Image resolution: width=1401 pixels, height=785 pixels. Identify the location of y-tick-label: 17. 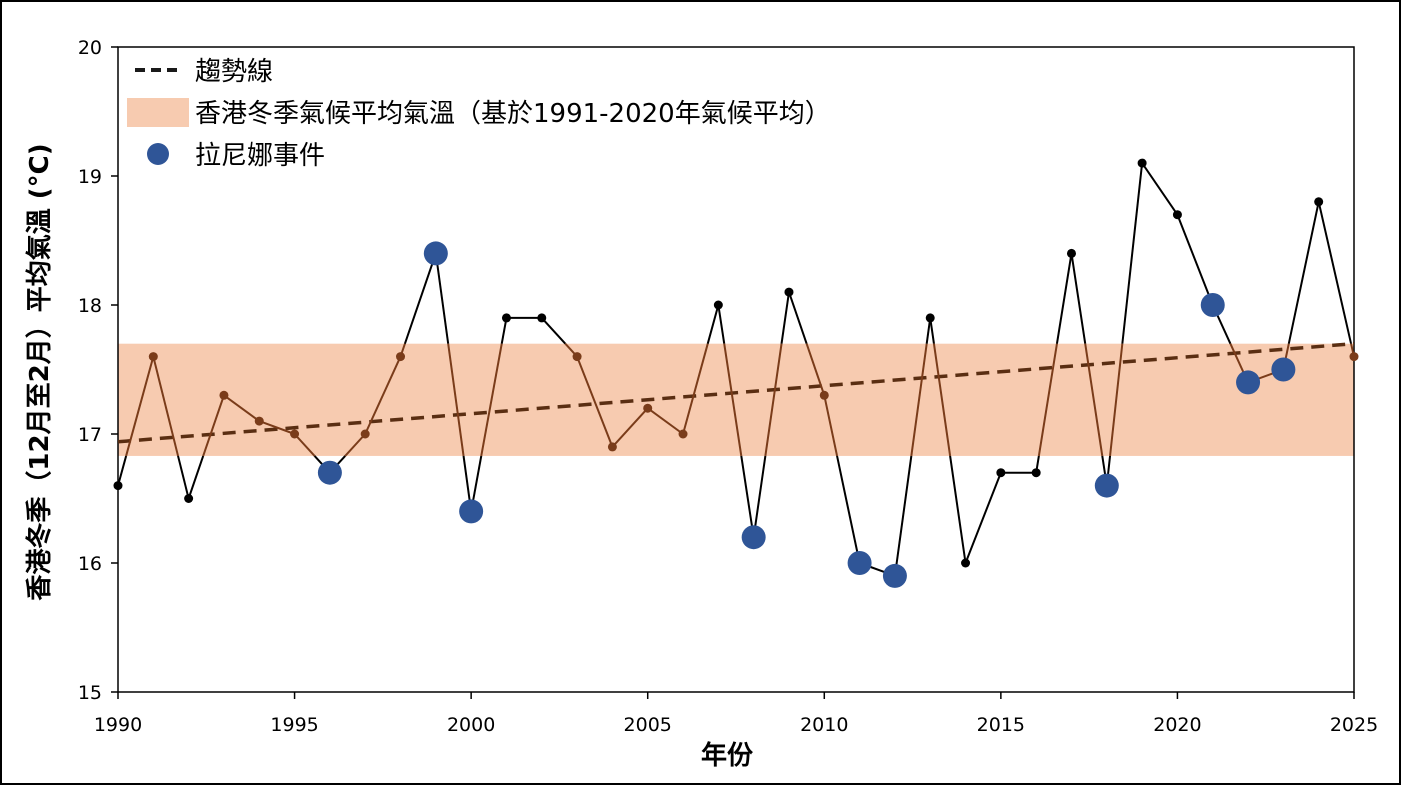
(90, 435).